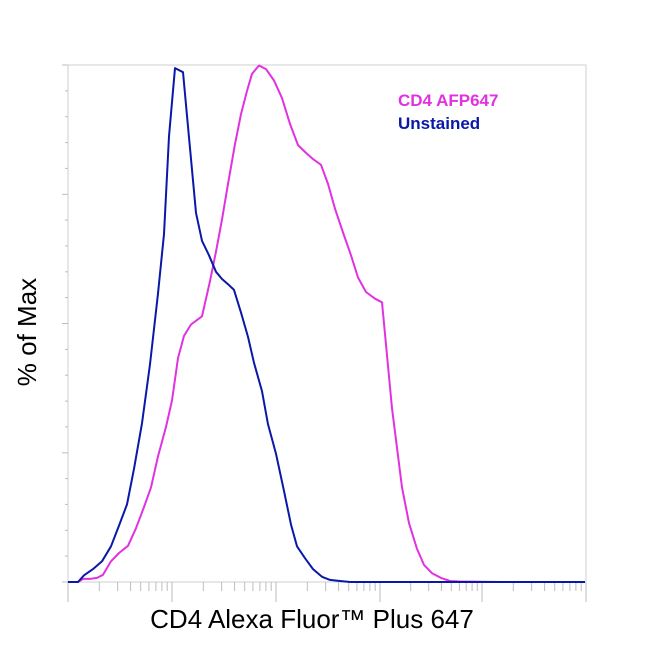 This screenshot has width=650, height=650. I want to click on x-axis-title: CD4 Alexa Fluor™ Plus 647, so click(312, 619).